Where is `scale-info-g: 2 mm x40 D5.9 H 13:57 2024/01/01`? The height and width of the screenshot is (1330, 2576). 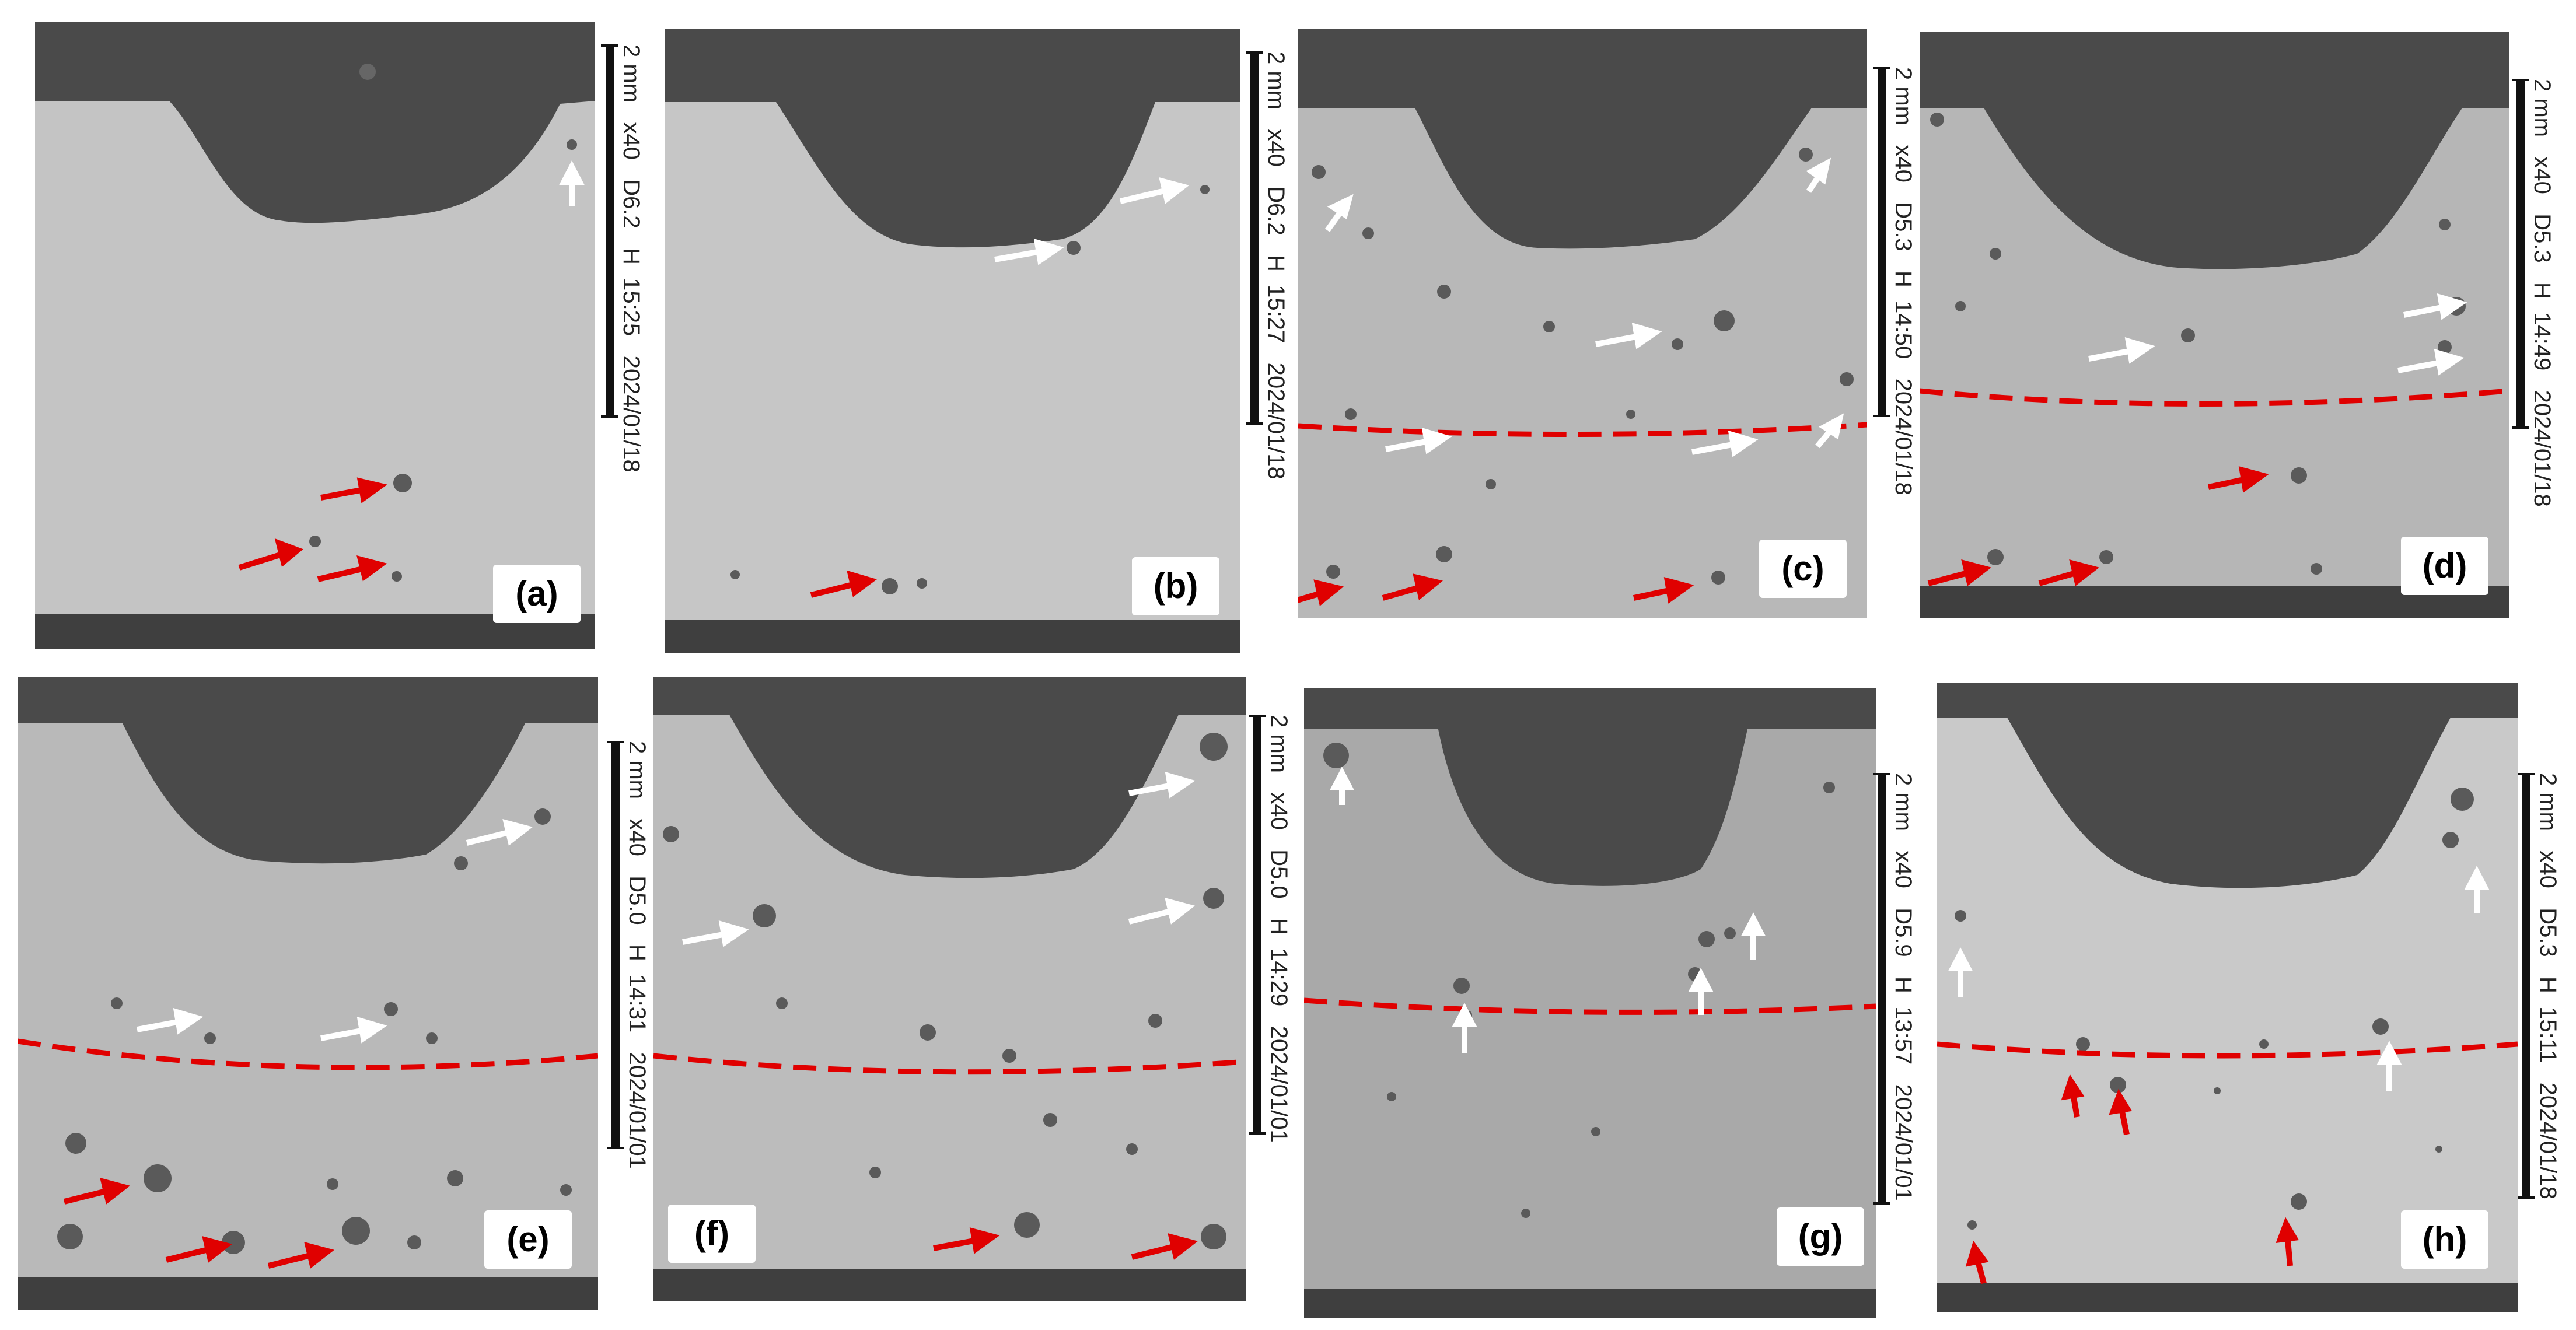
scale-info-g: 2 mm x40 D5.9 H 13:57 2024/01/01 is located at coordinates (1903, 987).